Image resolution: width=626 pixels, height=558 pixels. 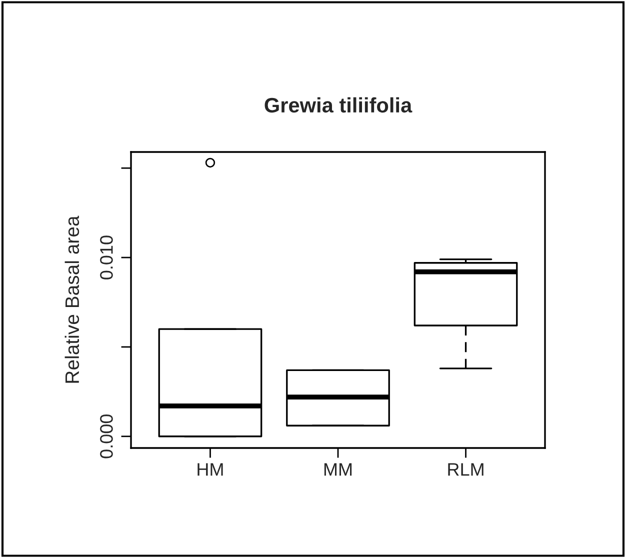 What do you see at coordinates (338, 469) in the screenshot?
I see `x-tick-label: MM` at bounding box center [338, 469].